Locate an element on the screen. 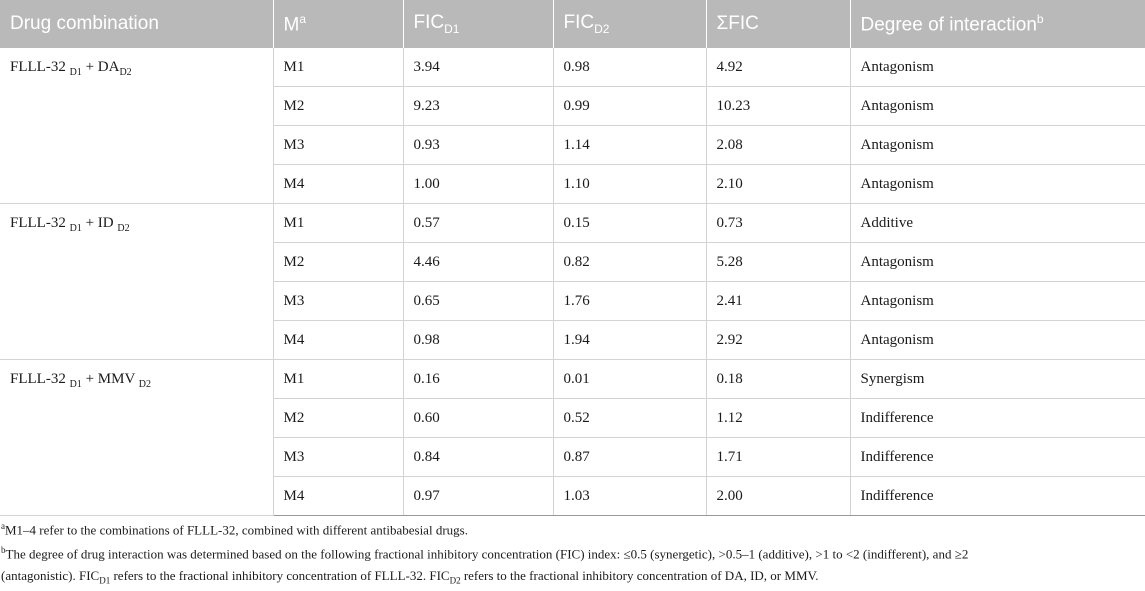 Image resolution: width=1145 pixels, height=591 pixels. table-row: M3 0.65 1.76 2.41 Antagonism is located at coordinates (572, 301).